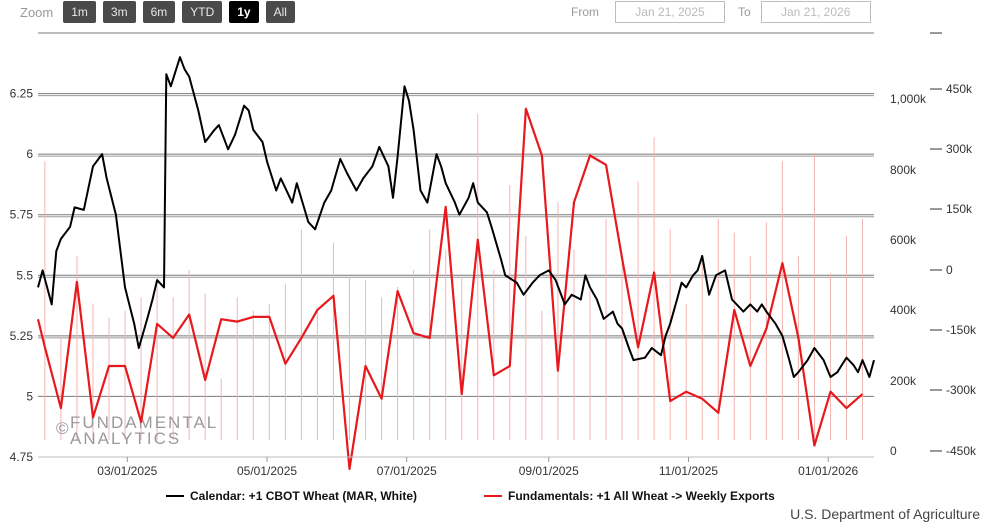 The height and width of the screenshot is (523, 986). I want to click on zoom-1m-button: 1m, so click(79, 12).